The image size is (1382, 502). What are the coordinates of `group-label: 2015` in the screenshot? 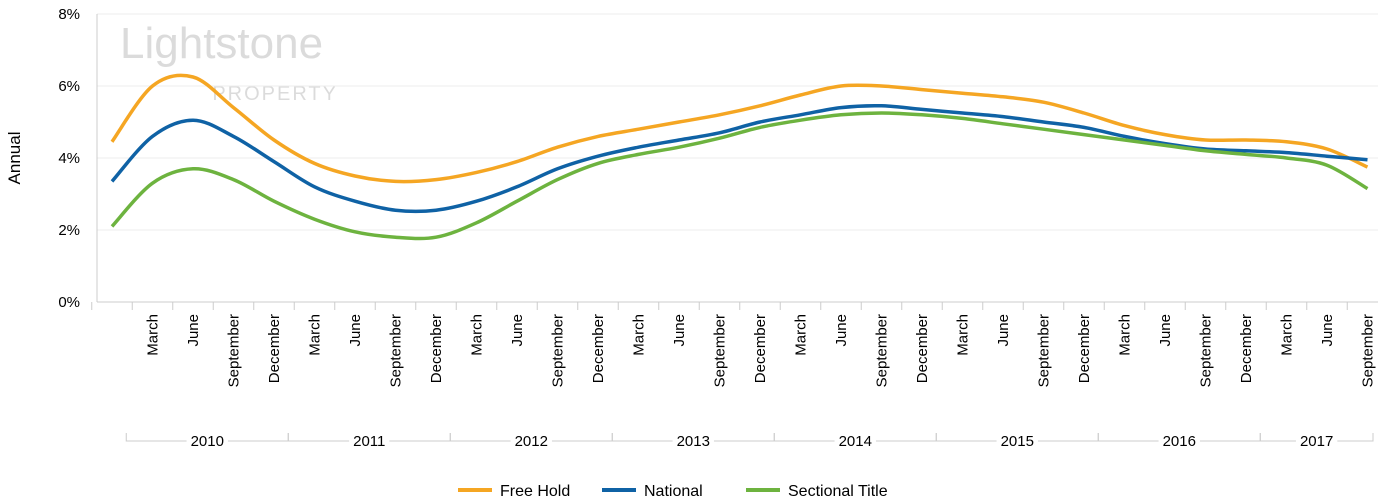 It's located at (1017, 441).